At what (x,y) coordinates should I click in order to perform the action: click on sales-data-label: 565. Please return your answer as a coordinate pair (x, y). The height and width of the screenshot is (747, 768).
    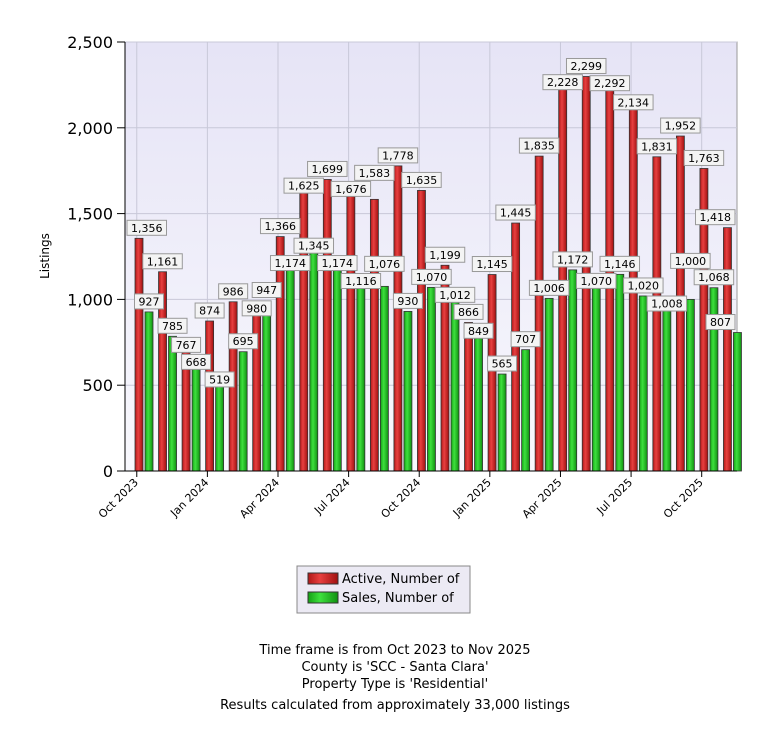
    Looking at the image, I should click on (502, 363).